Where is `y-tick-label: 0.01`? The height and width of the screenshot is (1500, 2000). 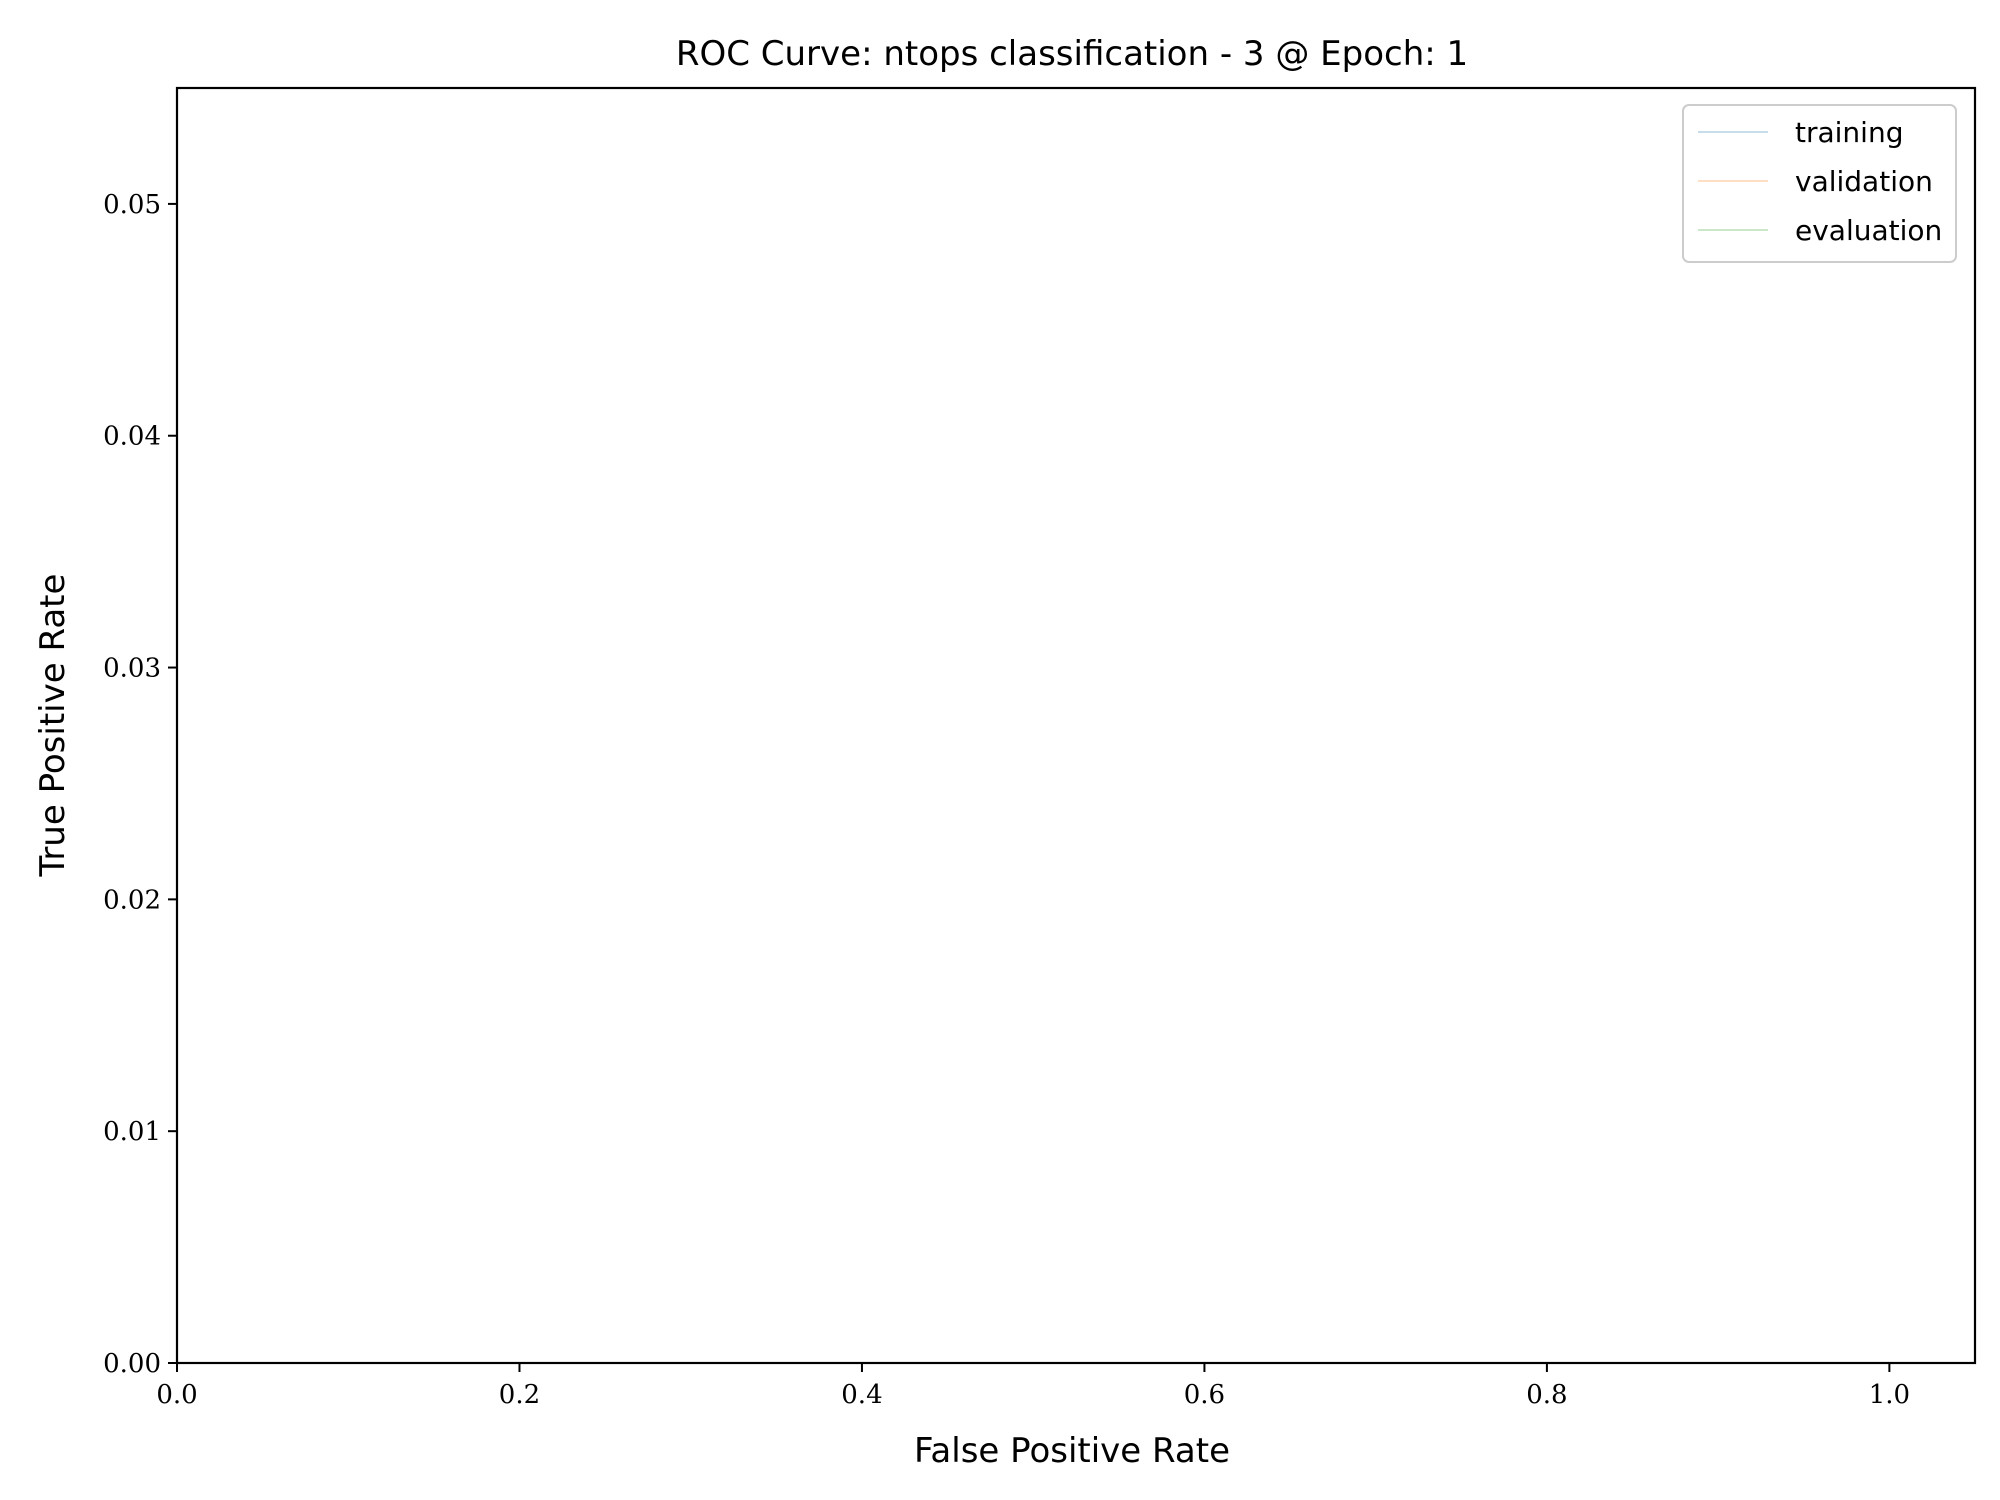
y-tick-label: 0.01 is located at coordinates (132, 1132).